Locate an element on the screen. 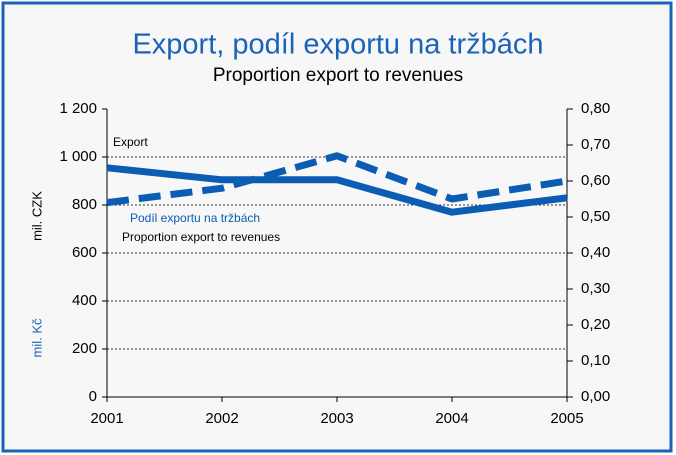  y2-tick-label: 0,70 is located at coordinates (595, 144).